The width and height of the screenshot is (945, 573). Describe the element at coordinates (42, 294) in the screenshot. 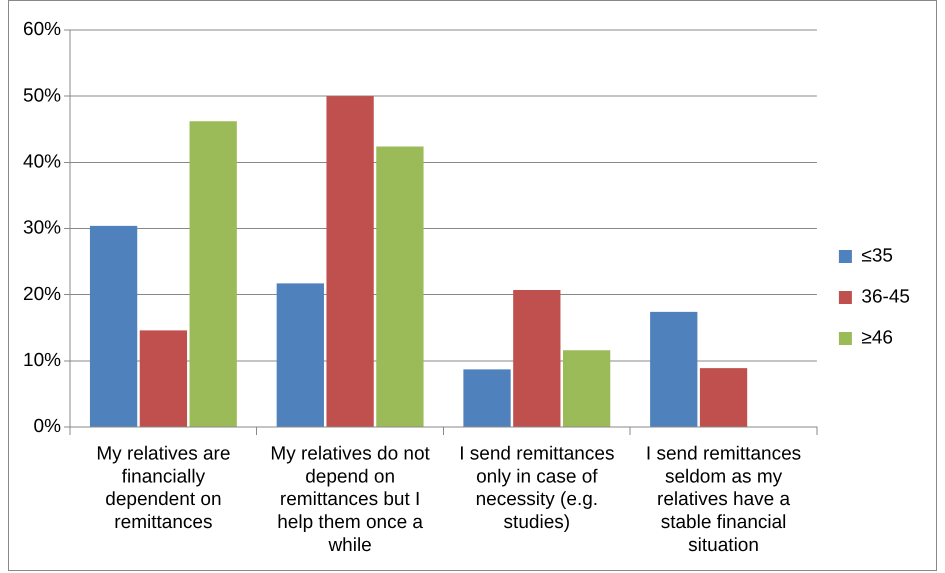

I see `y-tick-label: 20%` at that location.